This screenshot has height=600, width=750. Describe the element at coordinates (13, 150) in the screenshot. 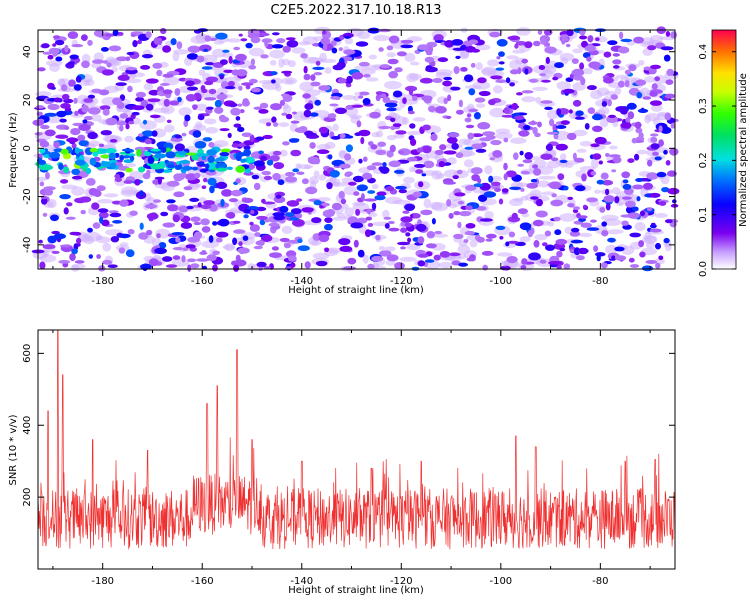

I see `heatmap-y-label: Frequency (Hz)` at that location.